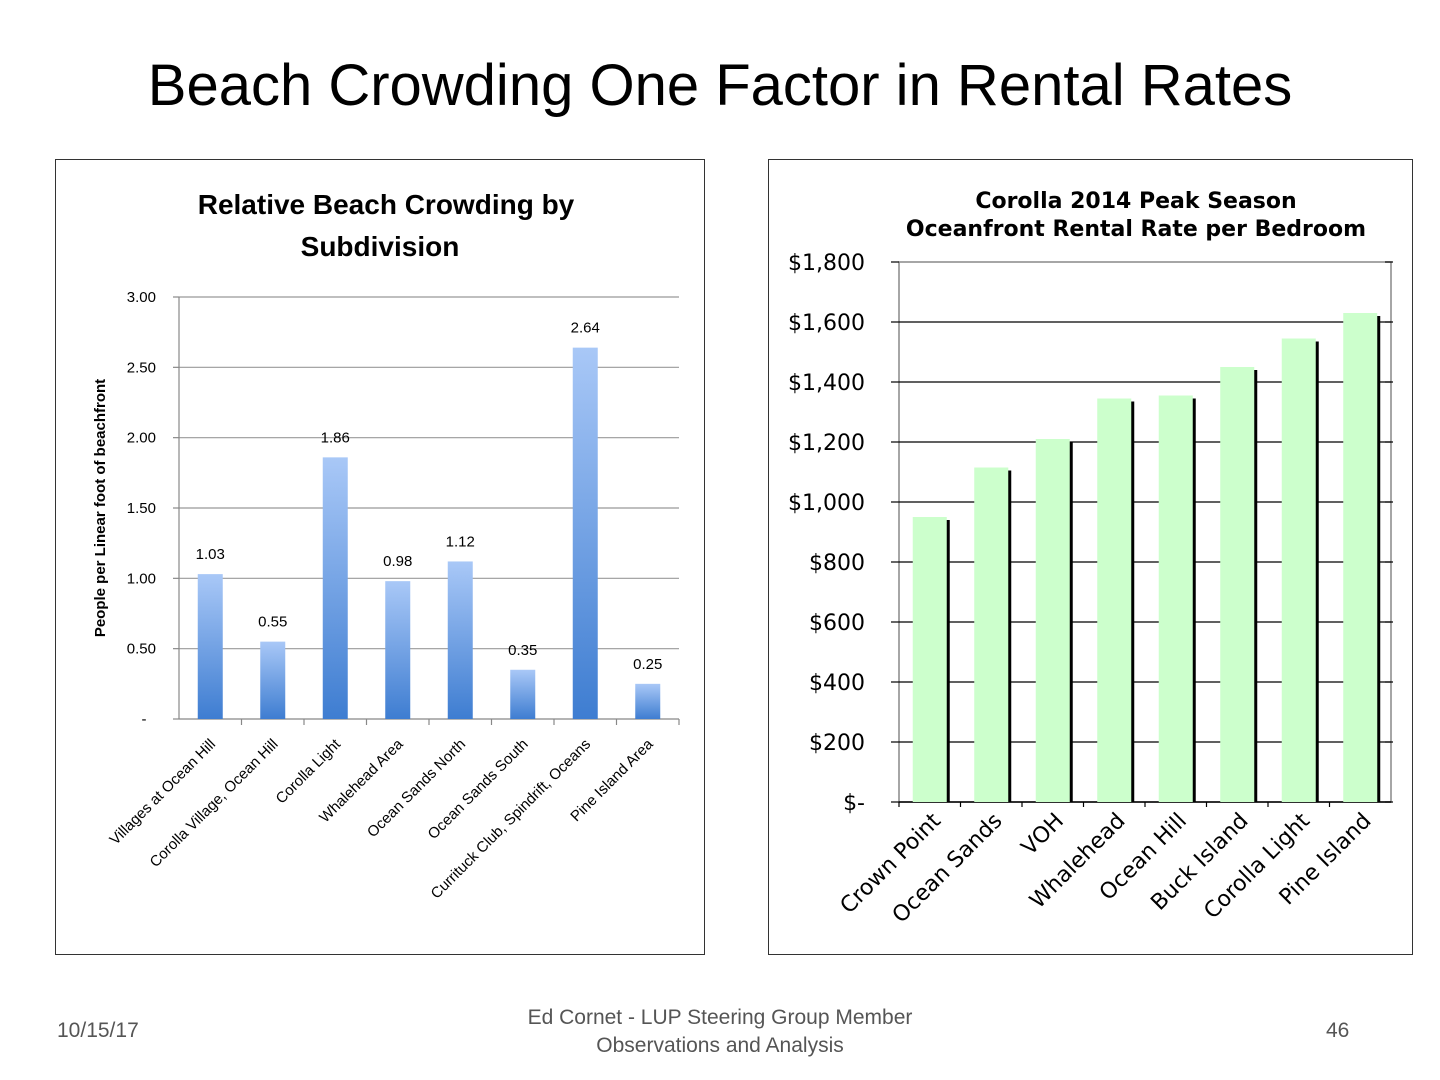  Describe the element at coordinates (1338, 1030) in the screenshot. I see `page-number: 46` at that location.